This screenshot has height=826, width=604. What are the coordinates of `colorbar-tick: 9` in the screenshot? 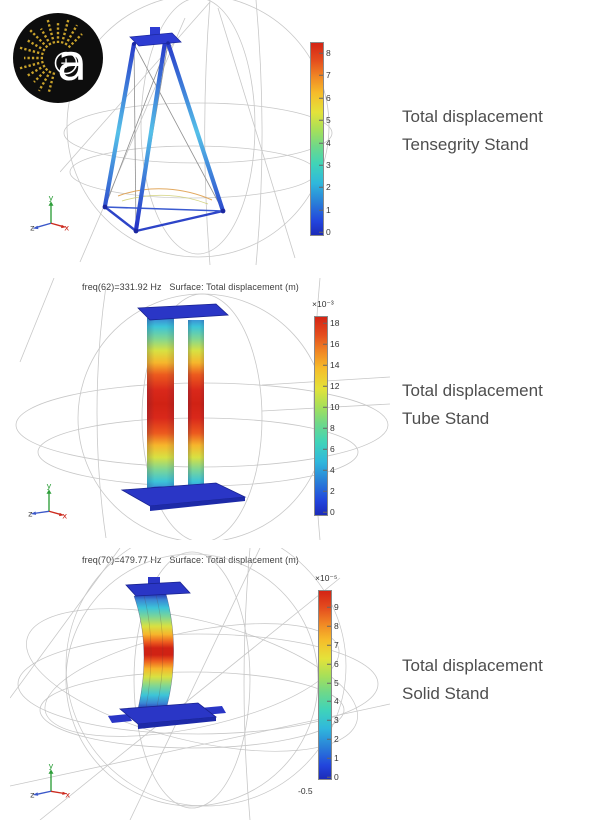 It's located at (333, 606).